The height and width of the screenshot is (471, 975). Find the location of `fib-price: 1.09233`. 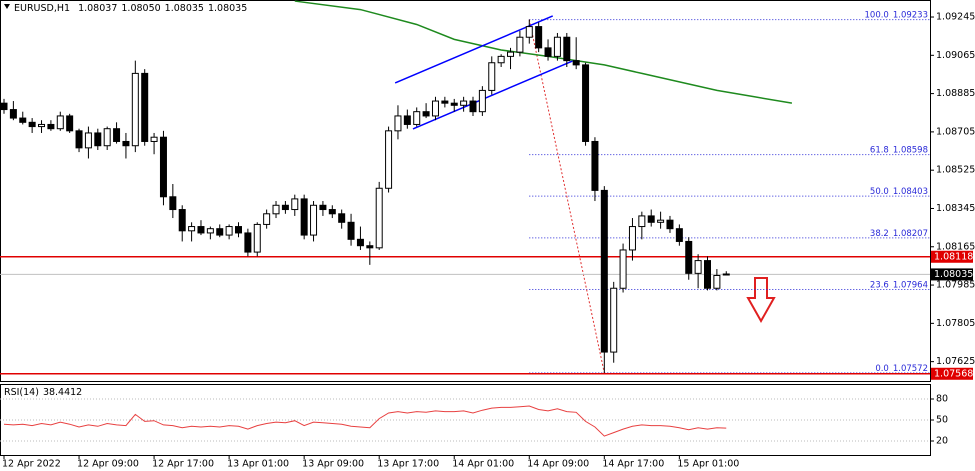

fib-price: 1.09233 is located at coordinates (910, 15).